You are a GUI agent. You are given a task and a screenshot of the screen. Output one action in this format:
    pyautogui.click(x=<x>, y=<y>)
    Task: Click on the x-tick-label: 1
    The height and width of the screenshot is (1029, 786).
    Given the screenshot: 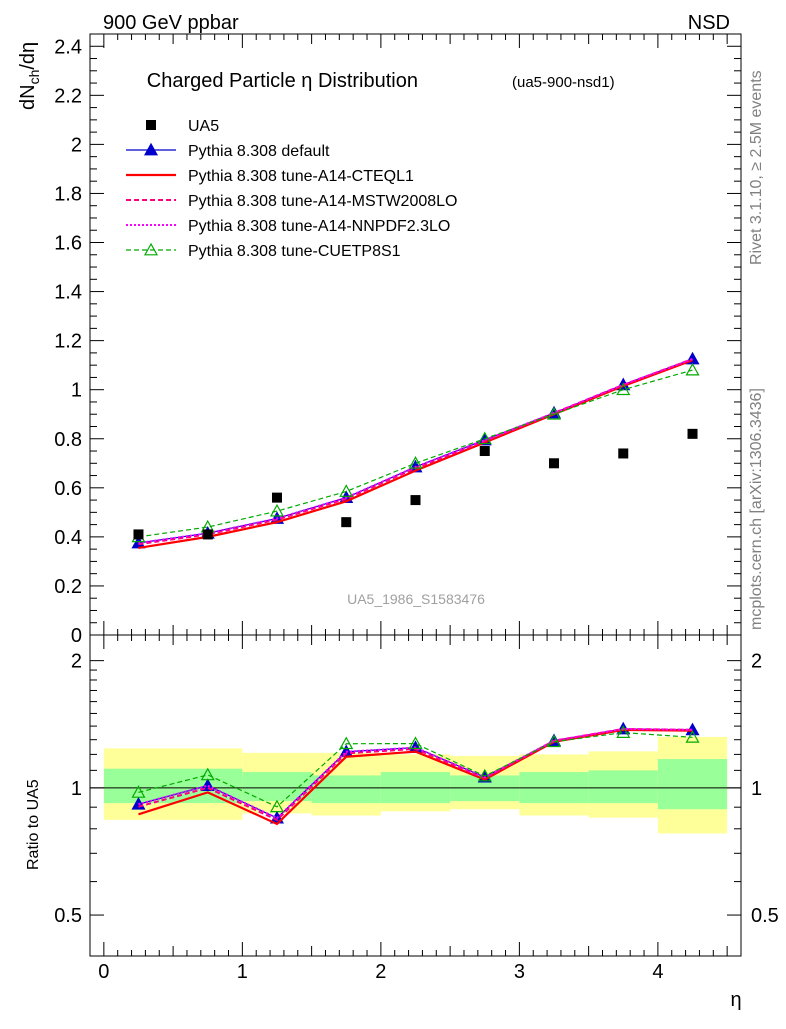 What is the action you would take?
    pyautogui.click(x=242, y=972)
    